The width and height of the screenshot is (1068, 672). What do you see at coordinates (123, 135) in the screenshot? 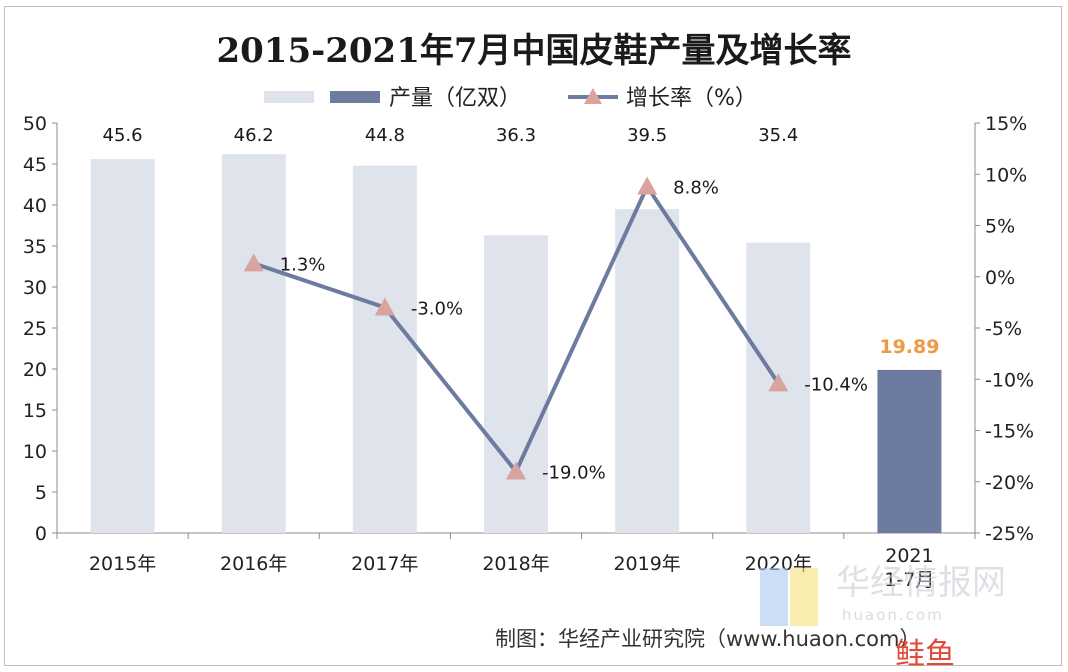
I see `bar-data-label: 45.6` at bounding box center [123, 135].